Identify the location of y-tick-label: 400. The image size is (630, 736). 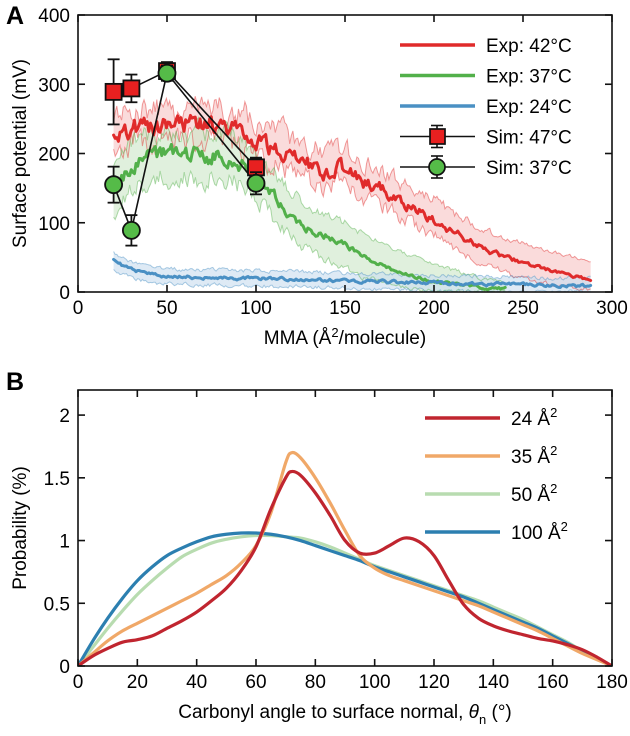
(54, 16).